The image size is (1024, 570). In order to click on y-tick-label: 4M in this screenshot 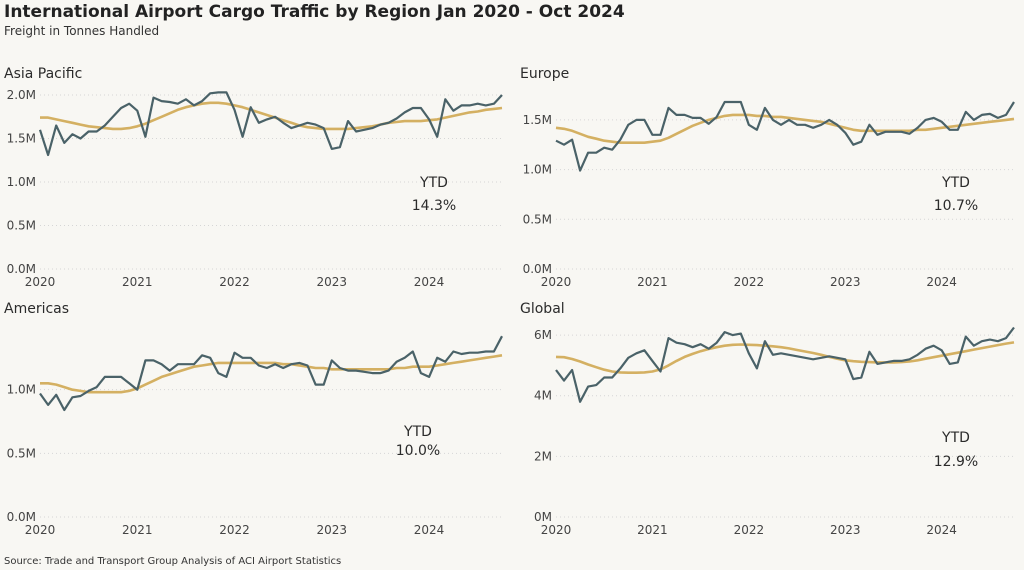, I will do `click(543, 396)`.